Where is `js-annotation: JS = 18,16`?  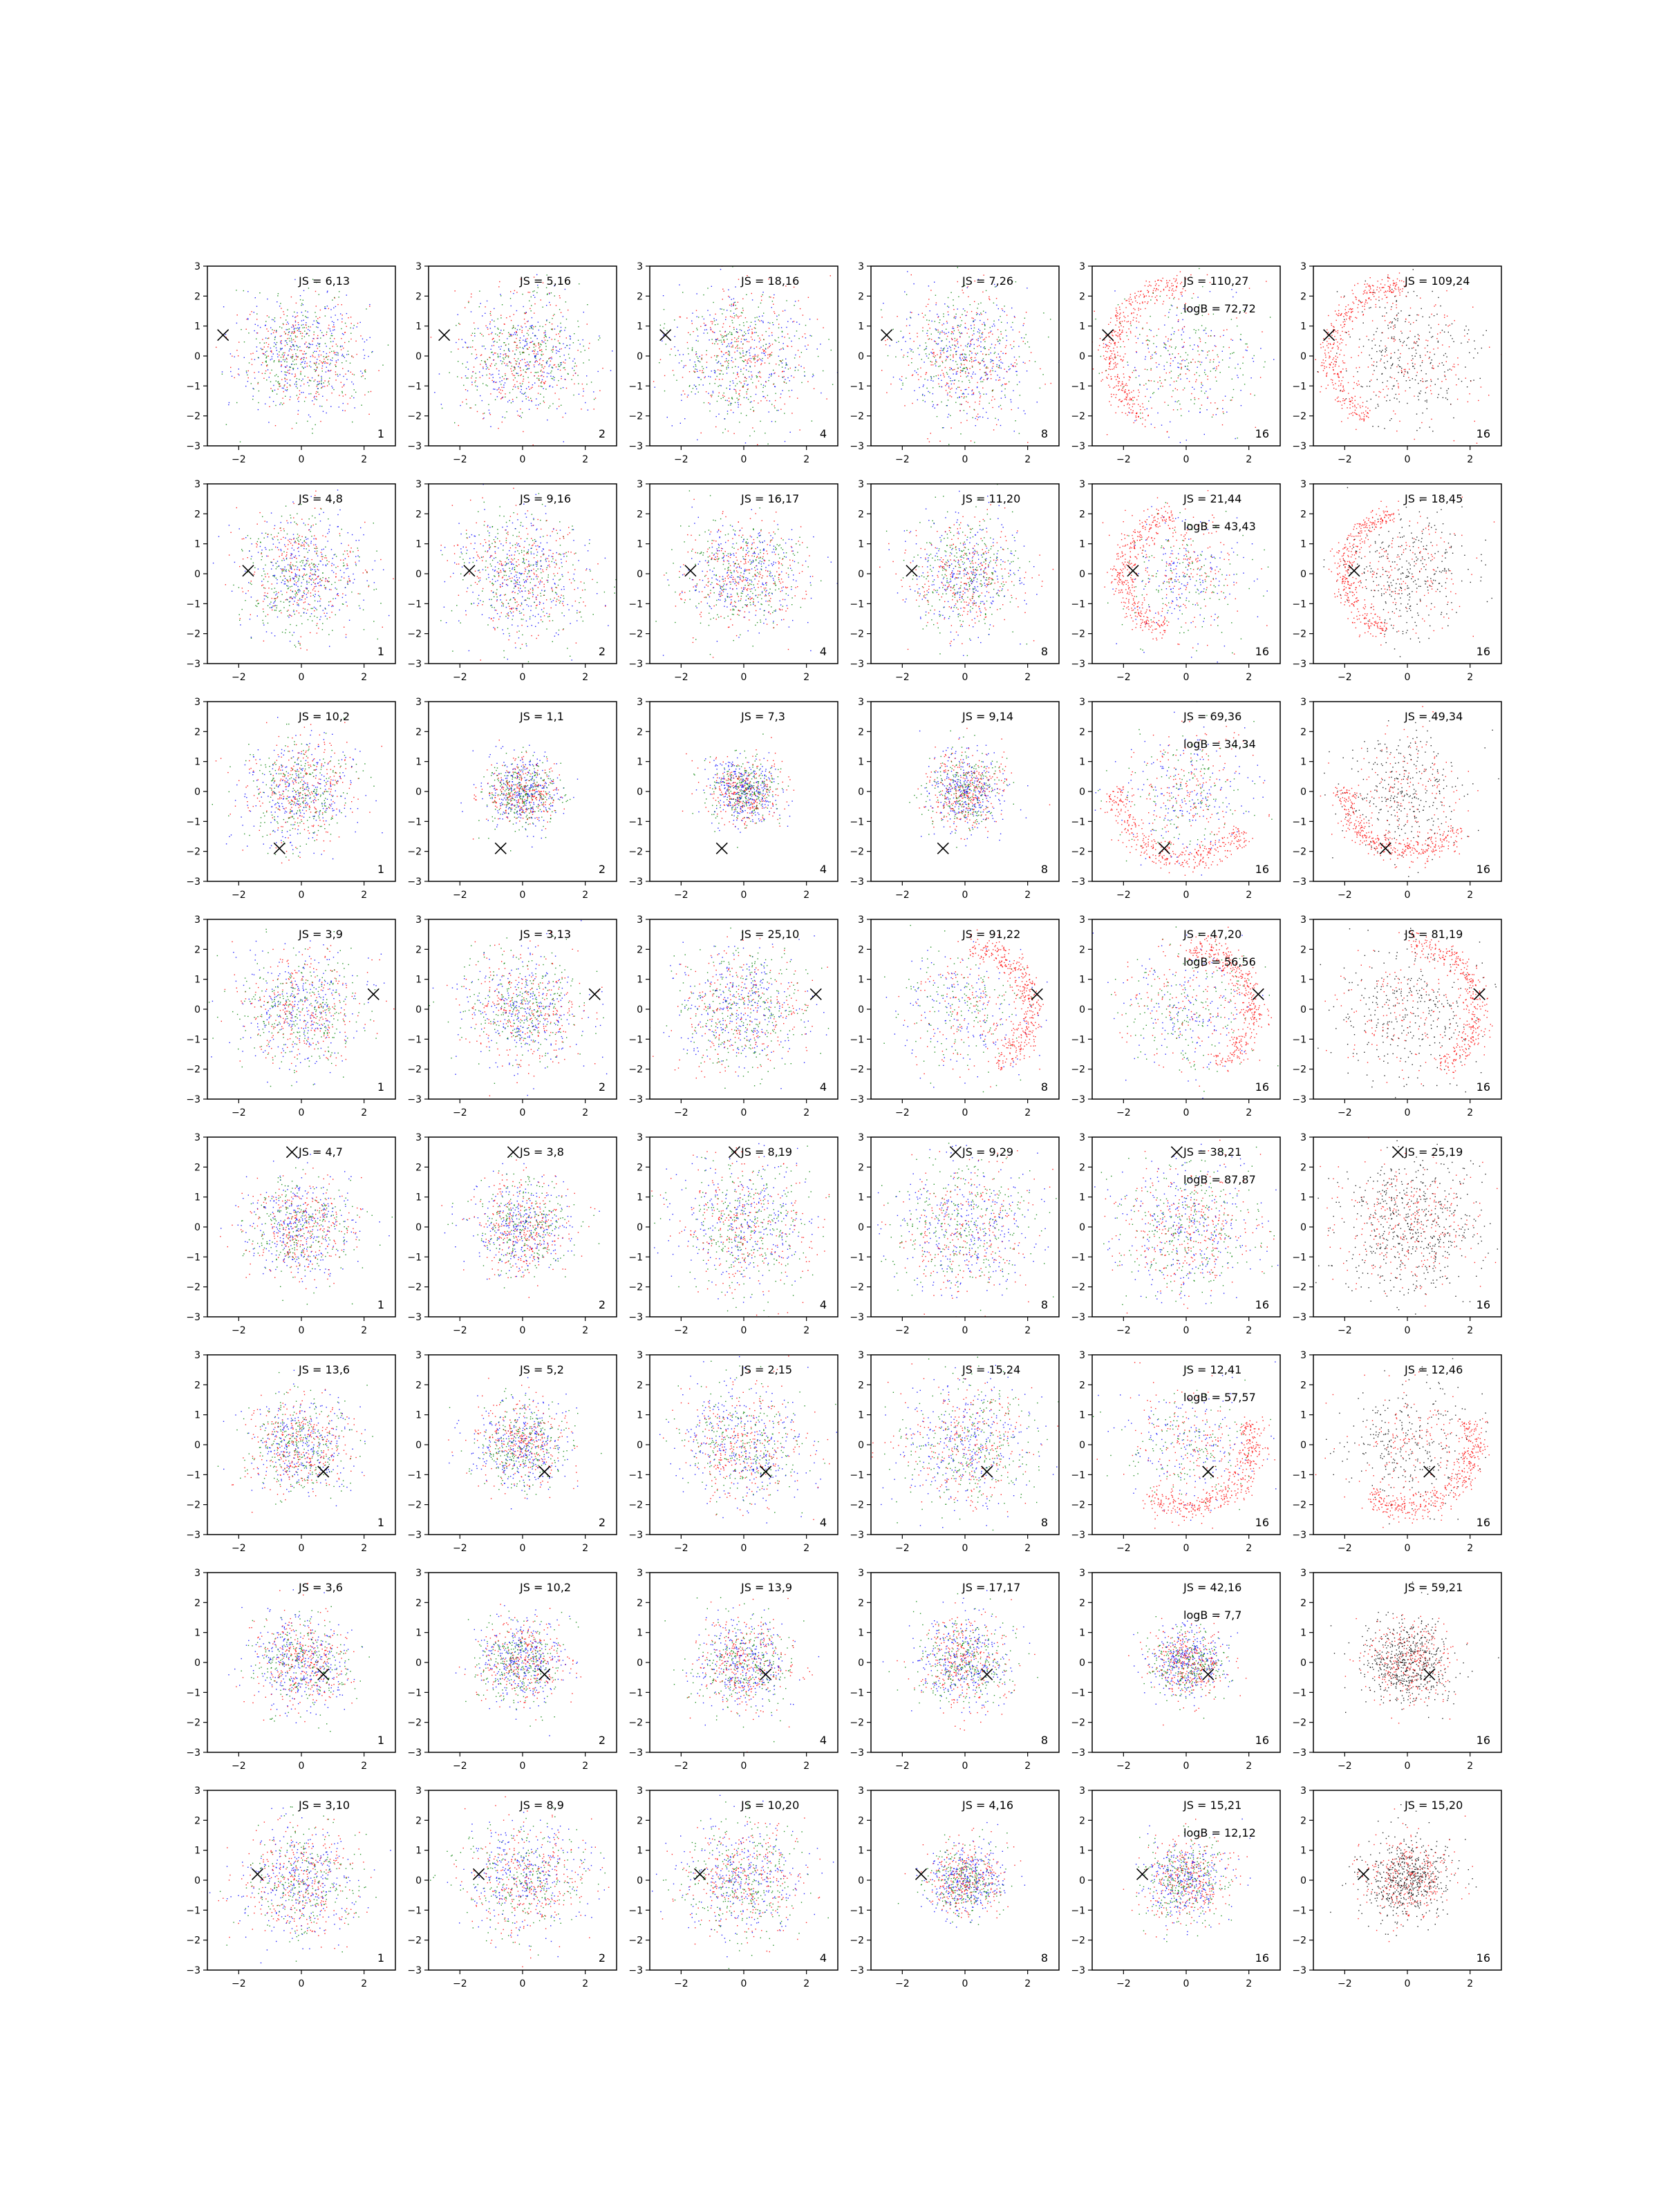
js-annotation: JS = 18,16 is located at coordinates (770, 281).